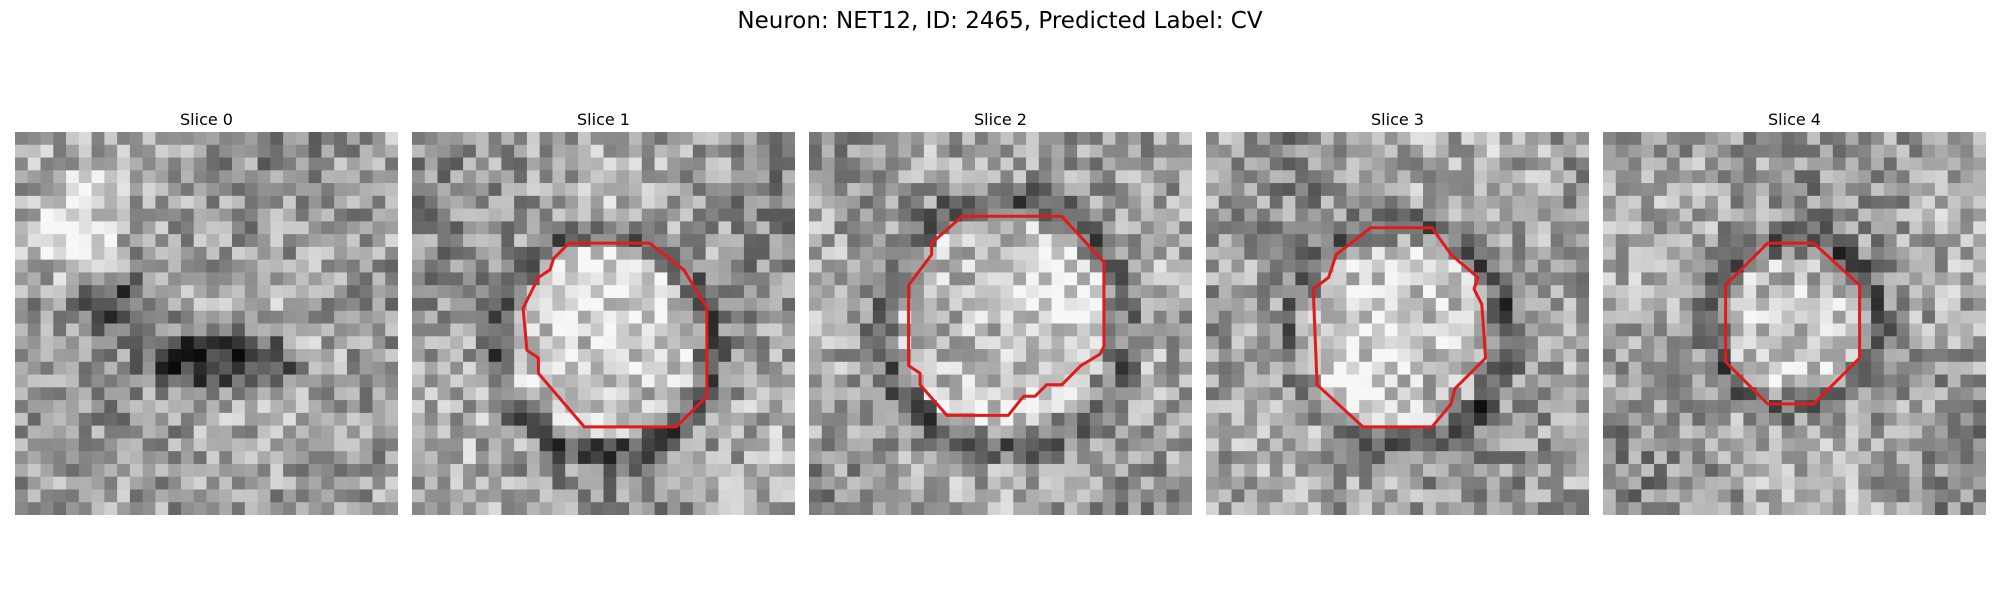 Image resolution: width=2000 pixels, height=600 pixels. Describe the element at coordinates (1000, 119) in the screenshot. I see `slice-title: Slice 2` at that location.